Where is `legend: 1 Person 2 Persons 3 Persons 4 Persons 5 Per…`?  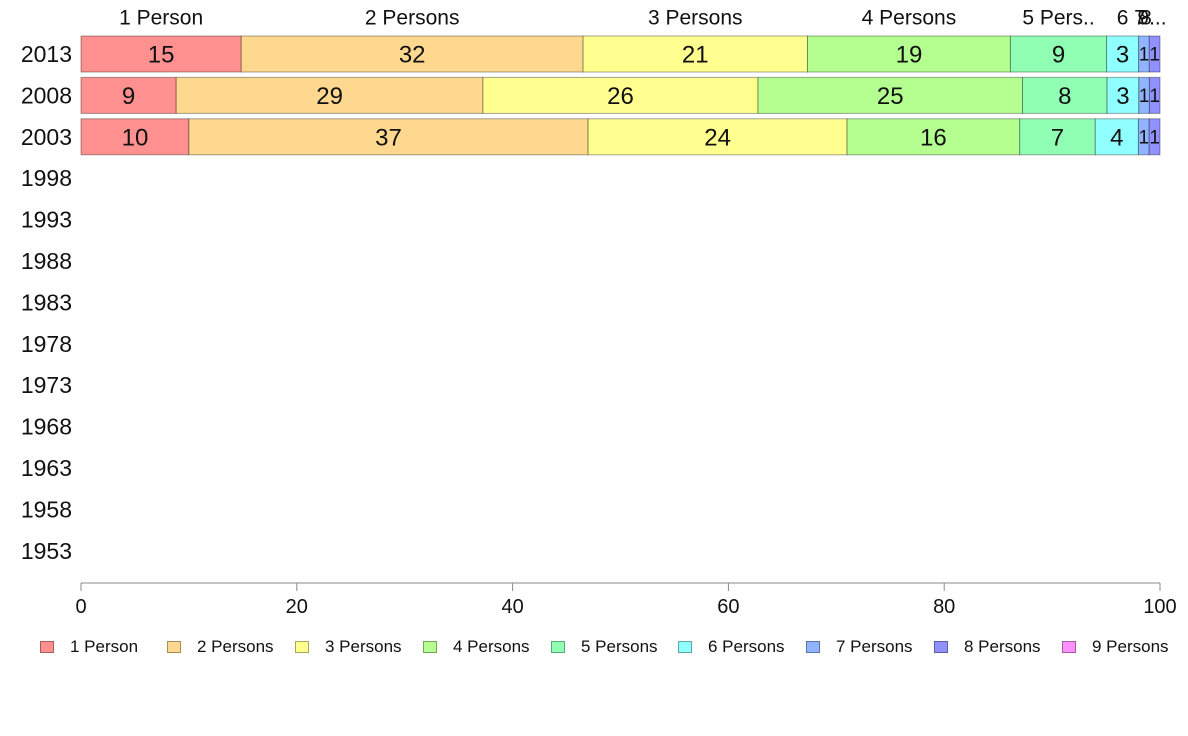 legend: 1 Person 2 Persons 3 Persons 4 Persons 5 Per… is located at coordinates (594, 648).